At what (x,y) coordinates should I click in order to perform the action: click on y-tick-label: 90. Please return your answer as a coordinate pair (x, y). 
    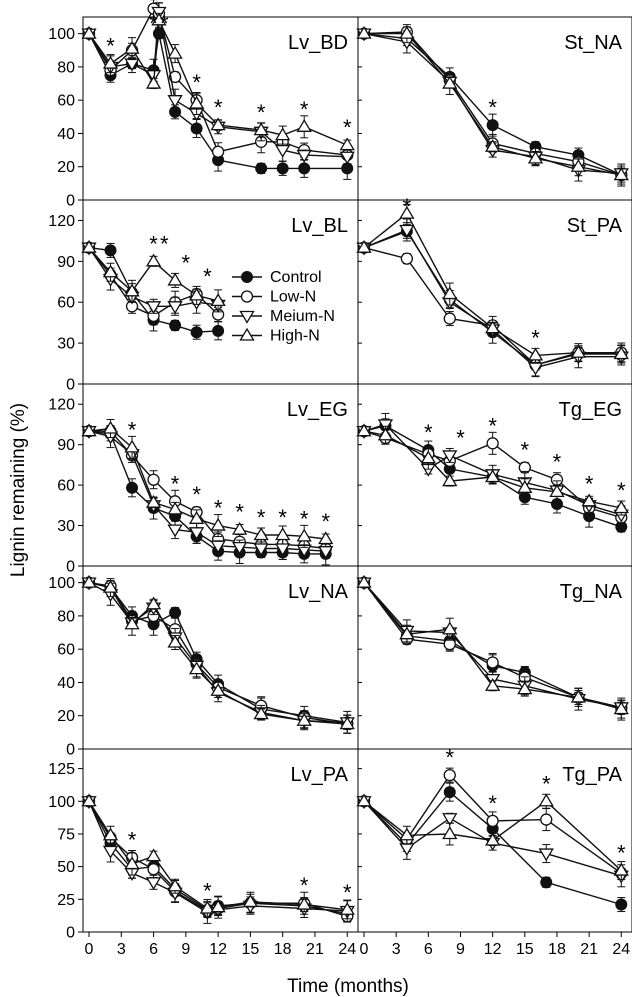
    Looking at the image, I should click on (66, 445).